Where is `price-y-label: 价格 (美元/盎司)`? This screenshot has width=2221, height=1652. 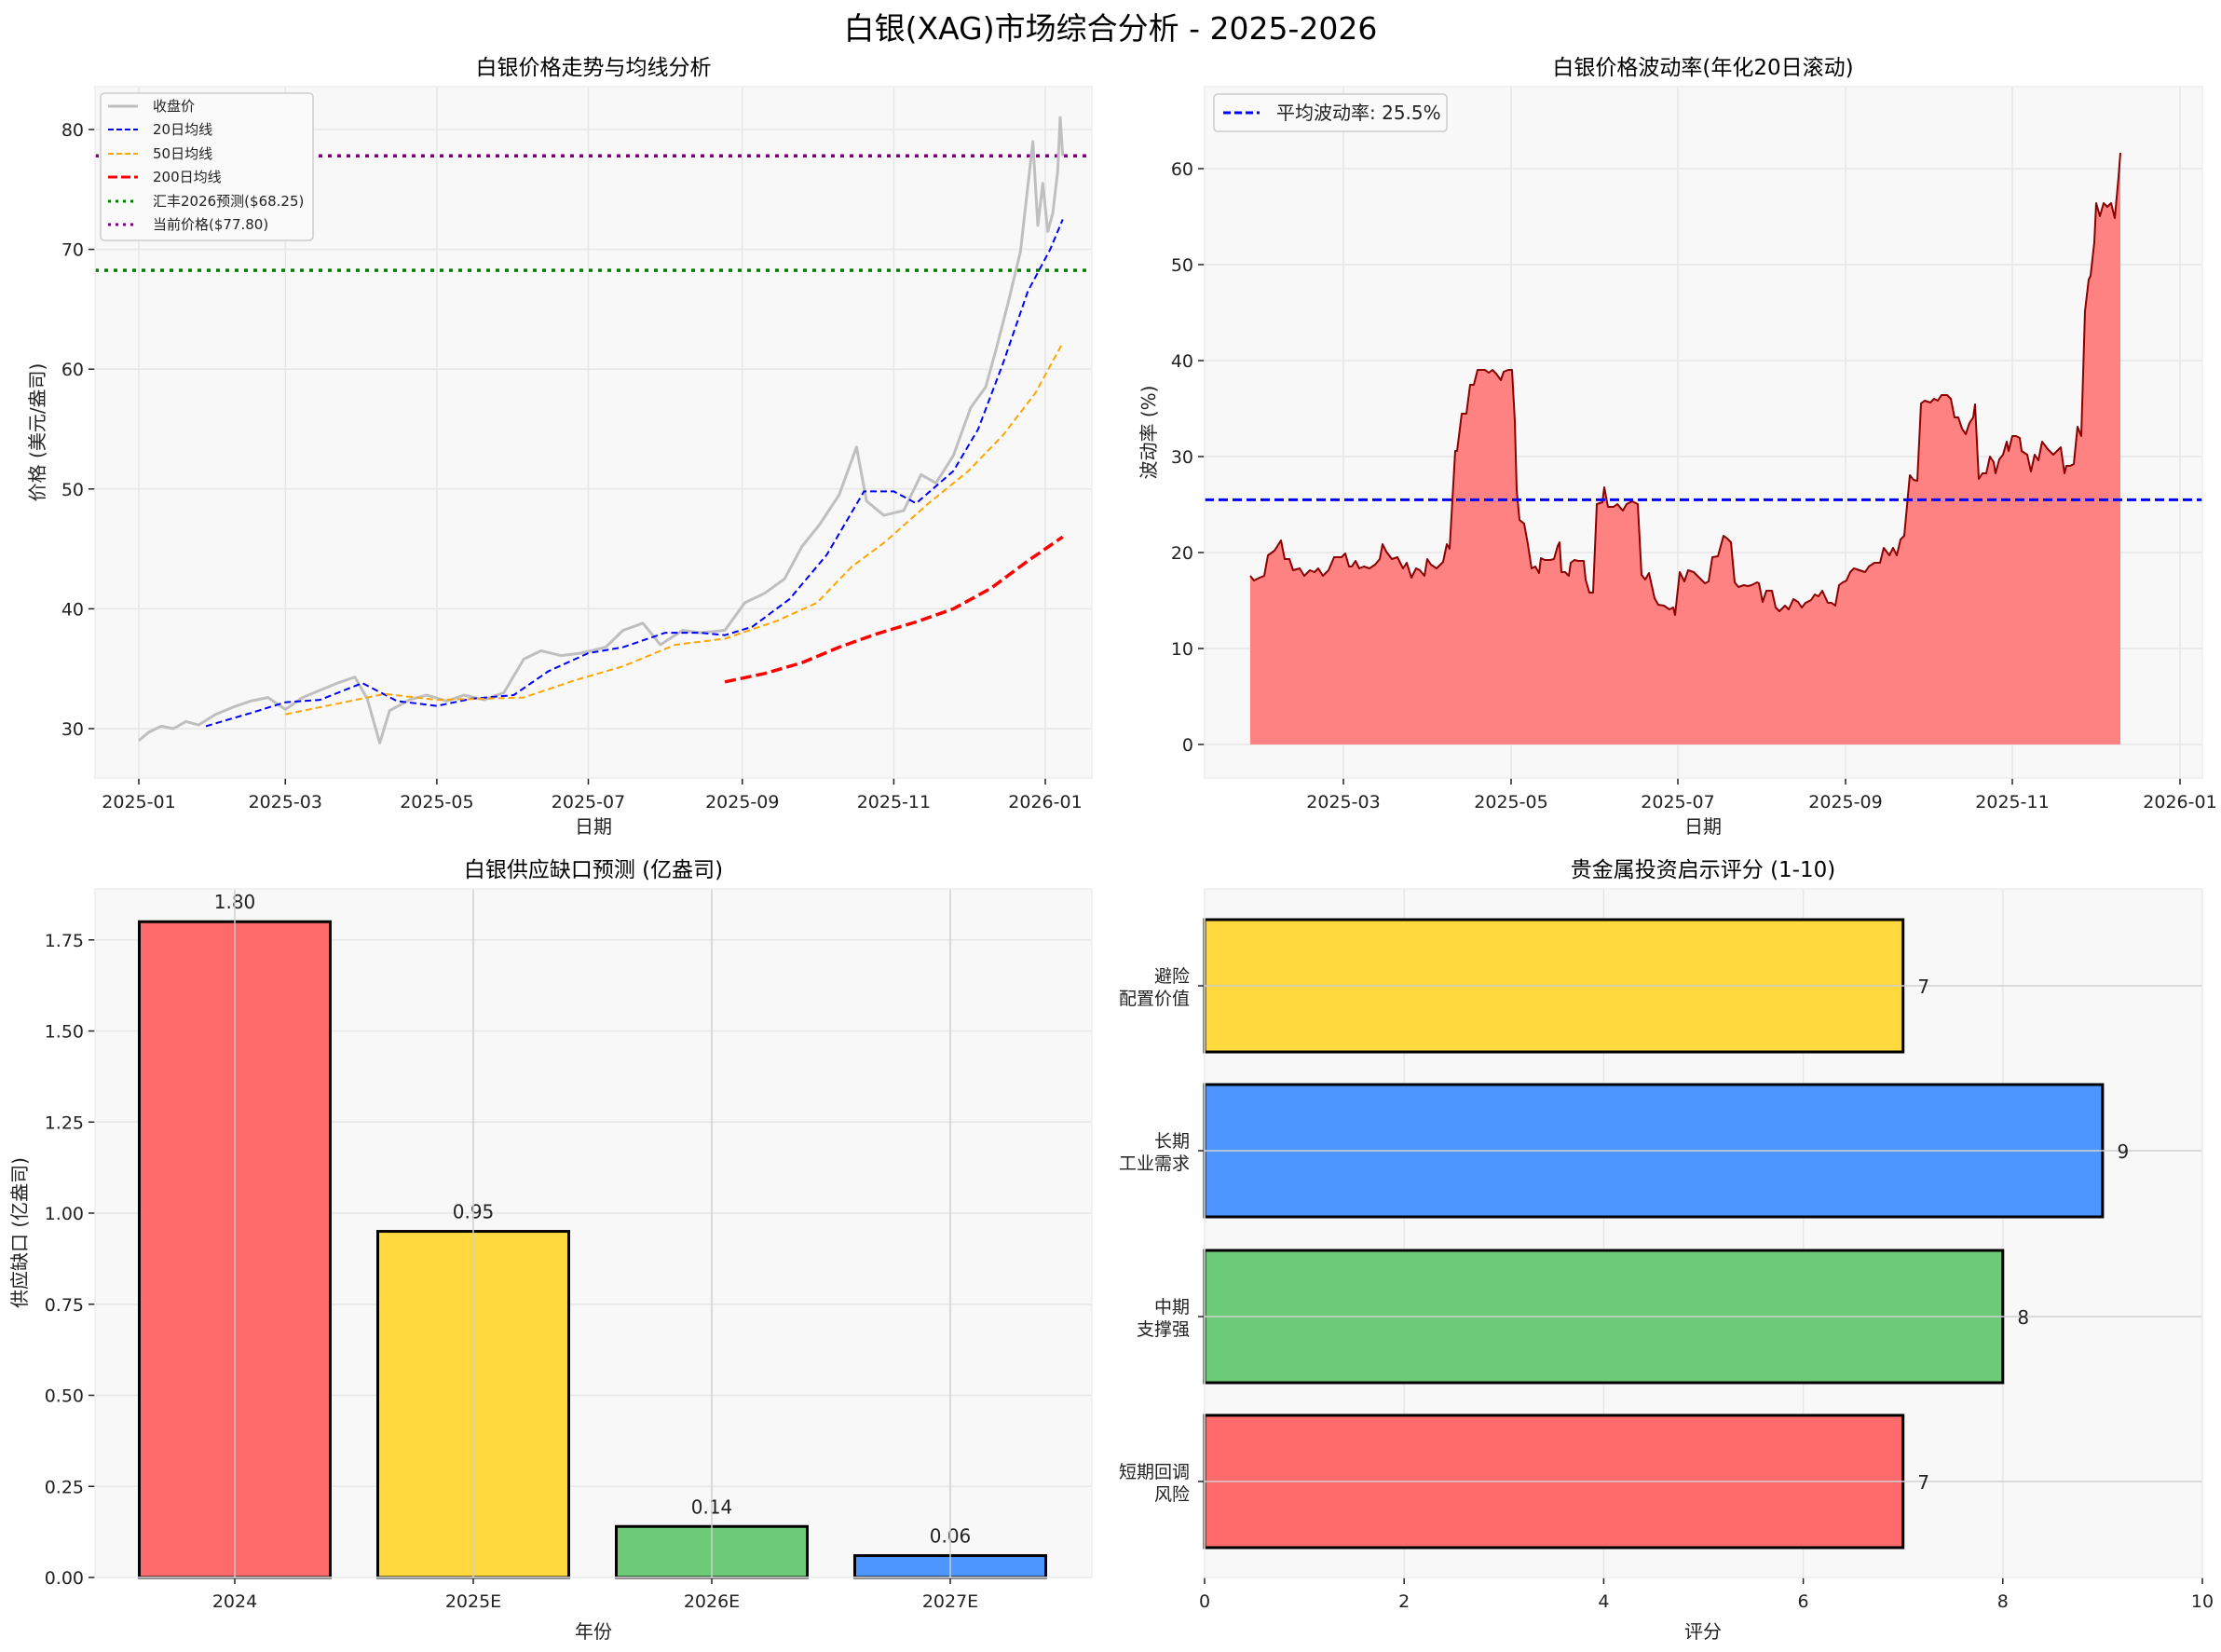 price-y-label: 价格 (美元/盎司) is located at coordinates (37, 432).